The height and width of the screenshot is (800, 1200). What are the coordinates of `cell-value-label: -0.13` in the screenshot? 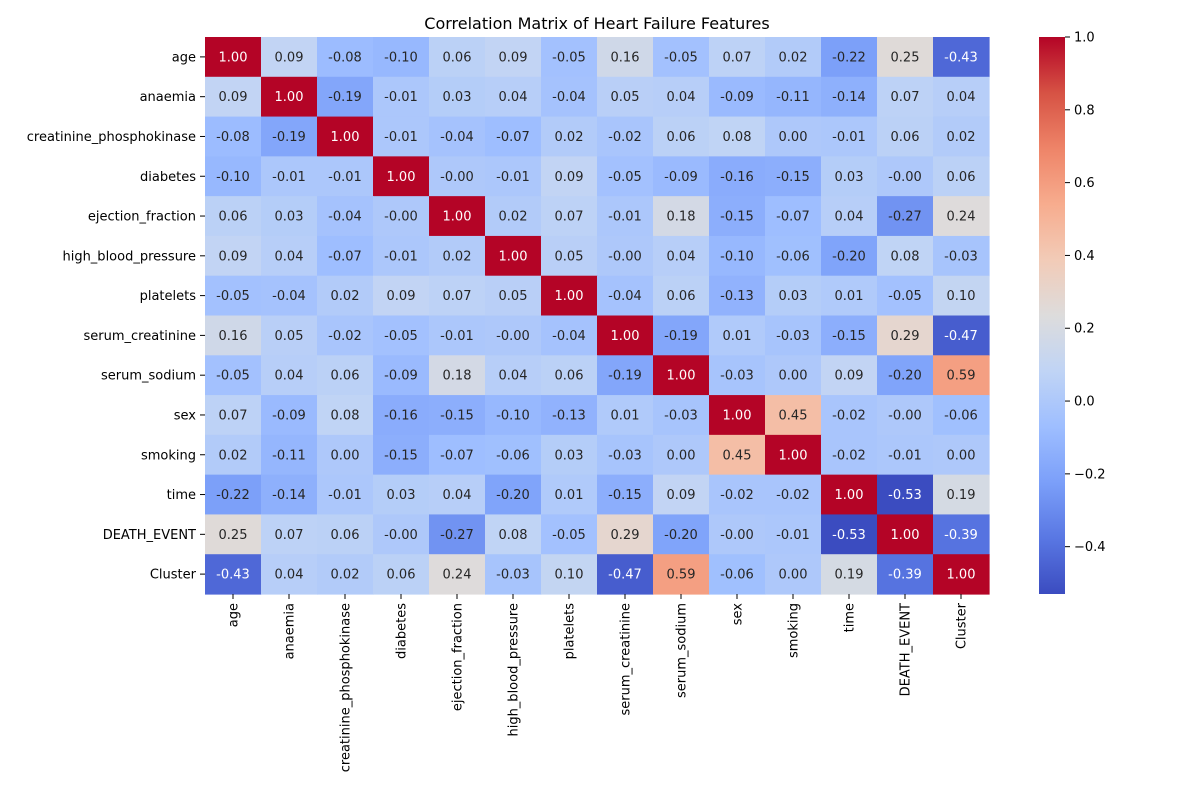 It's located at (737, 296).